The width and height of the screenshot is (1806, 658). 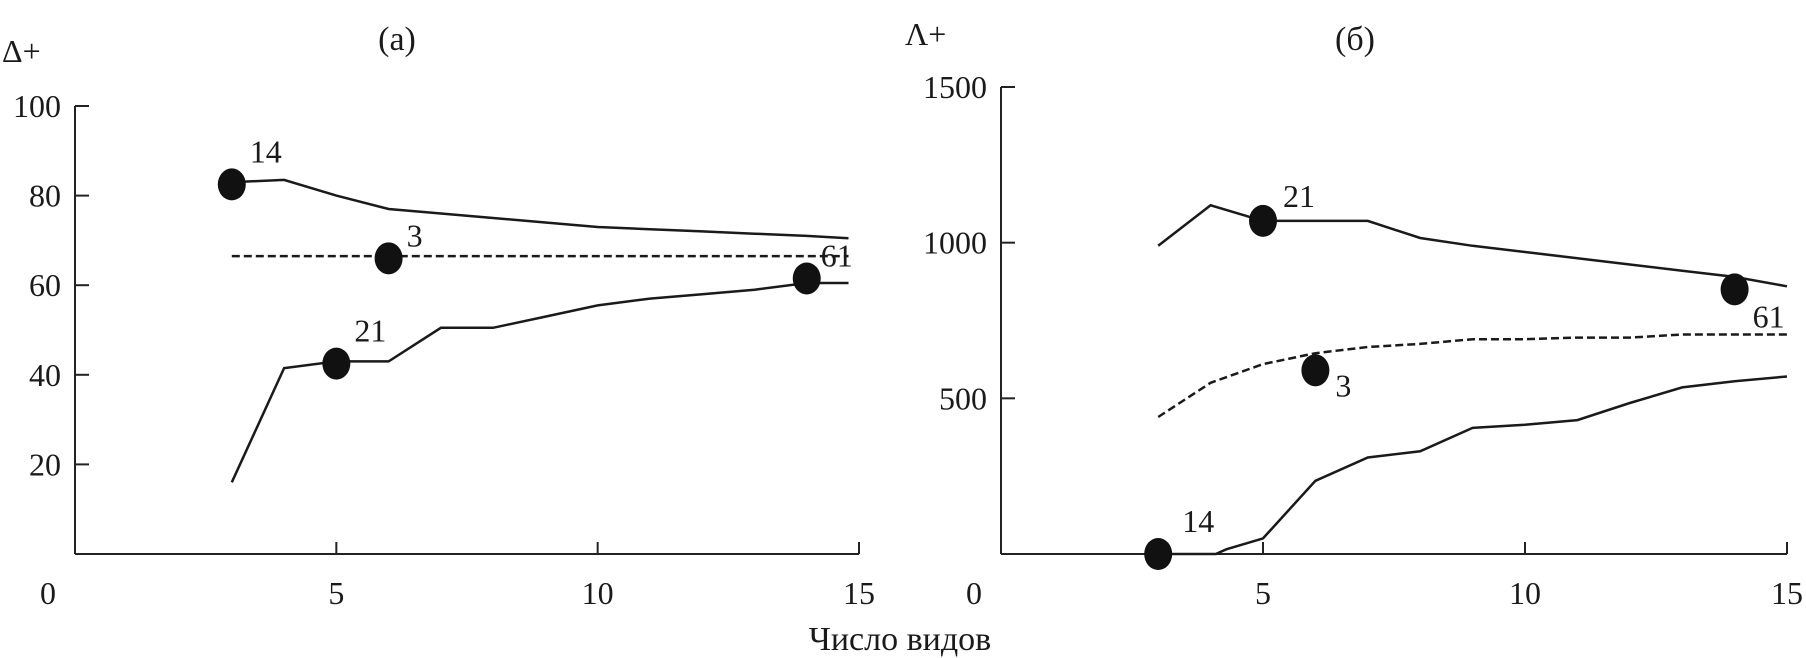 What do you see at coordinates (955, 87) in the screenshot?
I see `y-tick-label: 1500` at bounding box center [955, 87].